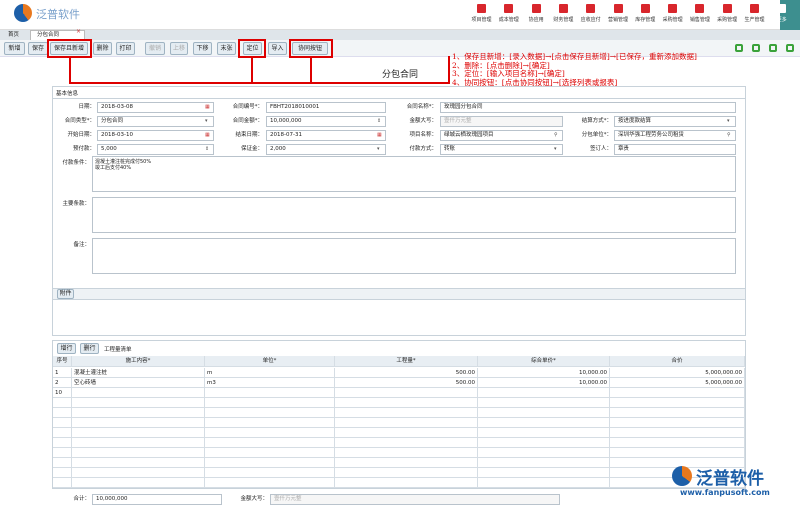 This screenshot has height=510, width=800. Describe the element at coordinates (179, 48) in the screenshot. I see `toolbar-button: 上移` at that location.